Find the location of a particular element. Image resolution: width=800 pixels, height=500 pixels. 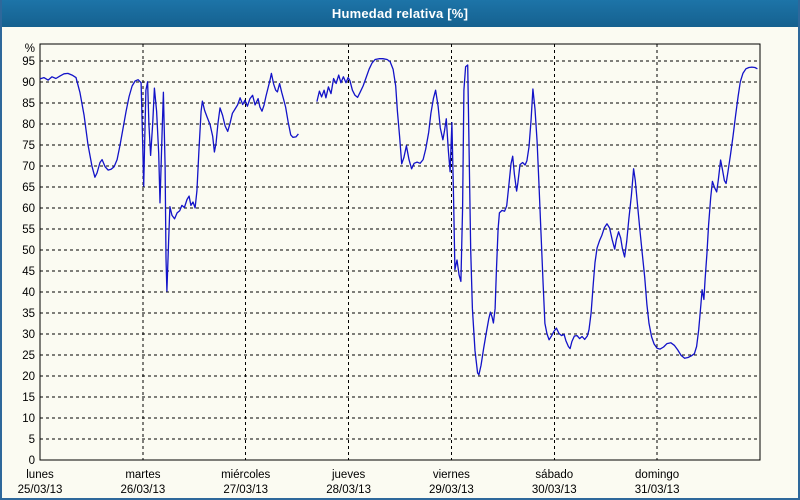

x-axis-date-label: 31/03/13 is located at coordinates (657, 490).